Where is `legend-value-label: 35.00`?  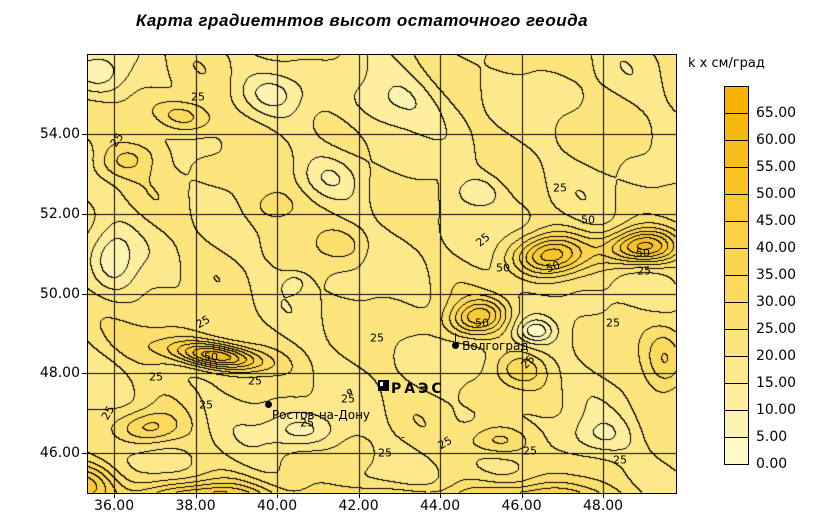 legend-value-label: 35.00 is located at coordinates (776, 275).